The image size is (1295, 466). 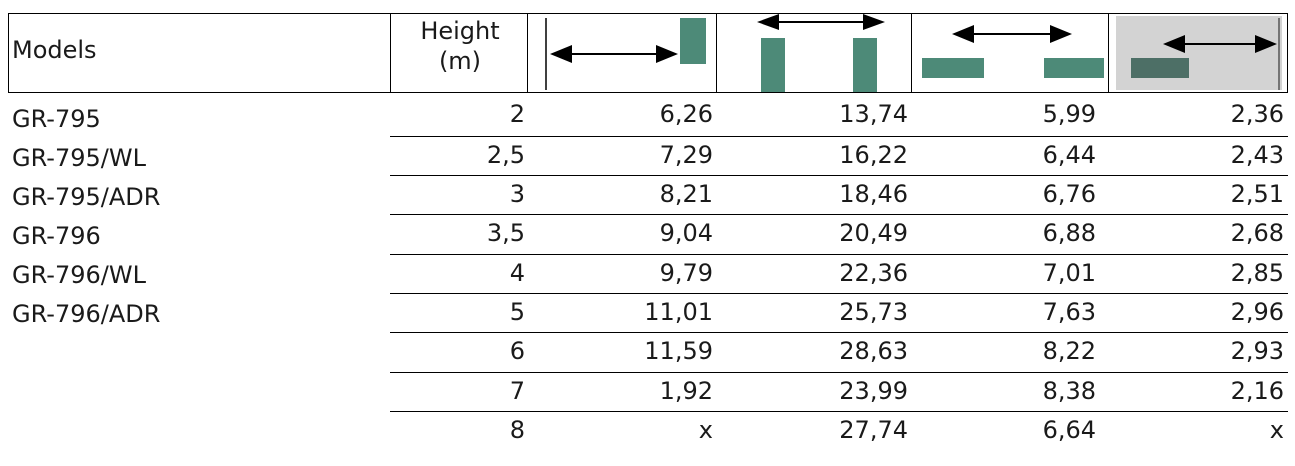 What do you see at coordinates (1013, 51) in the screenshot?
I see `two-low-bars-span-arrow-icon` at bounding box center [1013, 51].